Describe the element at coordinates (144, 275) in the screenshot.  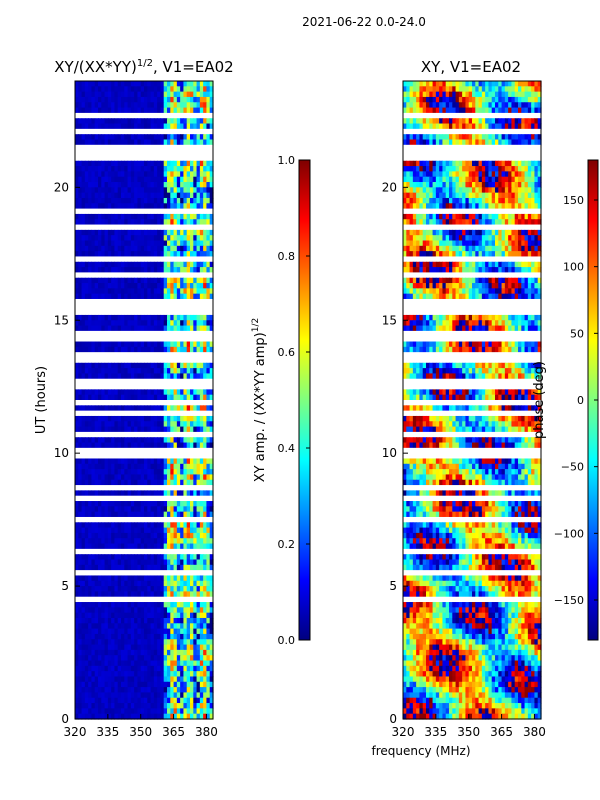
I see `flagged-row` at that location.